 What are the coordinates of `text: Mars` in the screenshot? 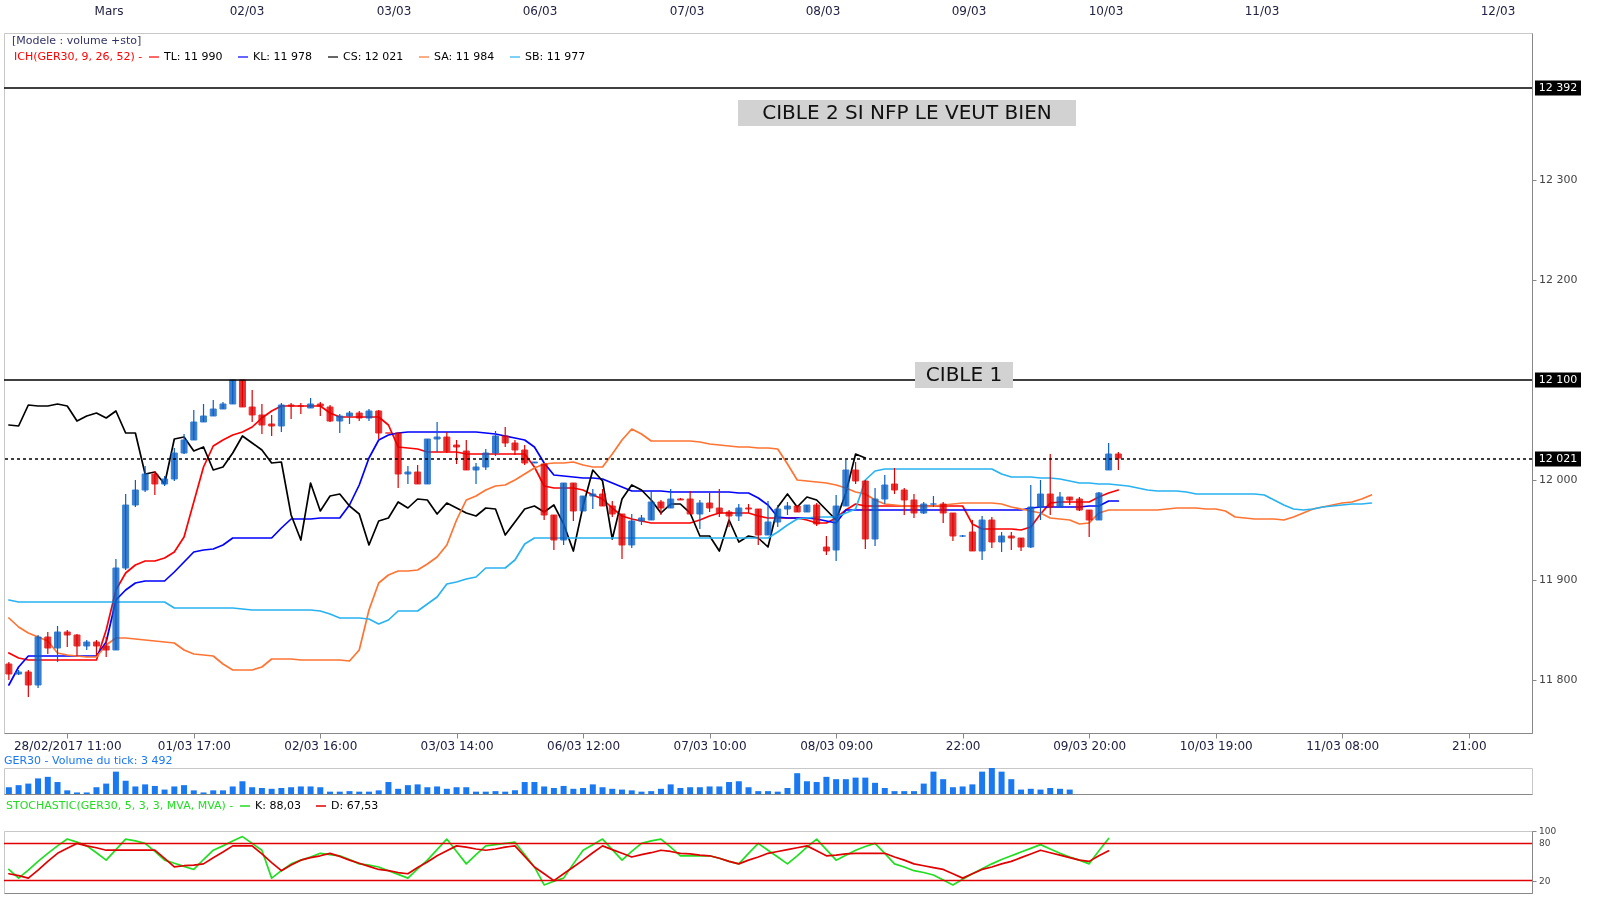 It's located at (109, 11).